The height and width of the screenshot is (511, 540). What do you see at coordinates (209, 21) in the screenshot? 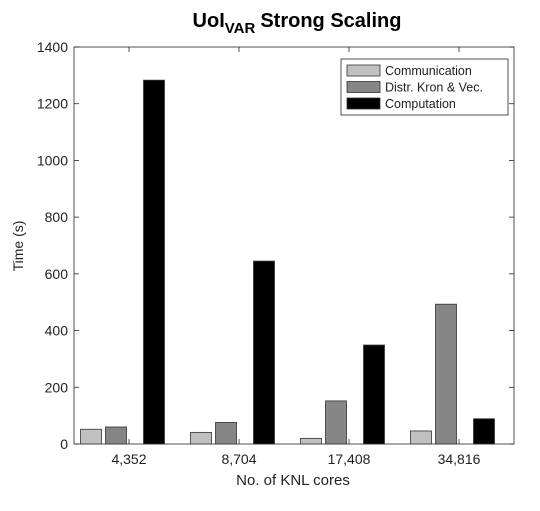
I see `chart-title-main: UoI` at bounding box center [209, 21].